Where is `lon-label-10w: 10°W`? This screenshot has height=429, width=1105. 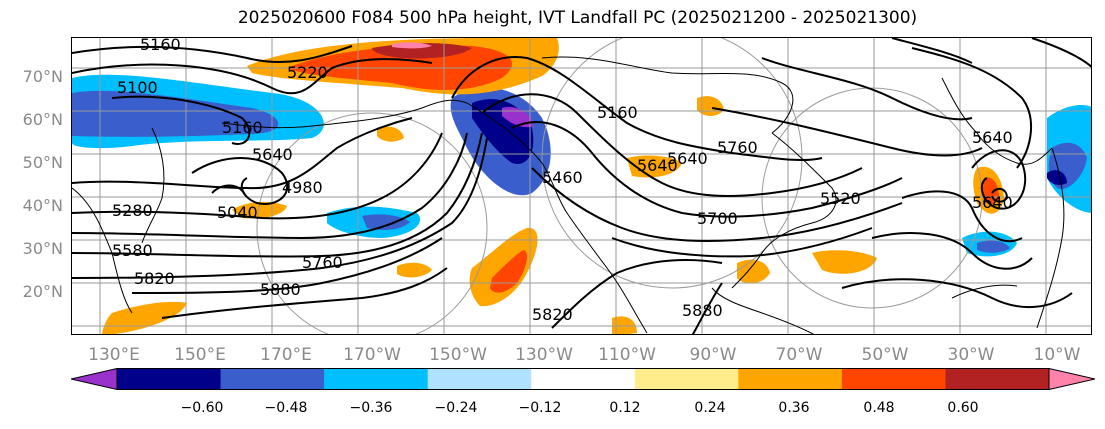 lon-label-10w: 10°W is located at coordinates (1057, 355).